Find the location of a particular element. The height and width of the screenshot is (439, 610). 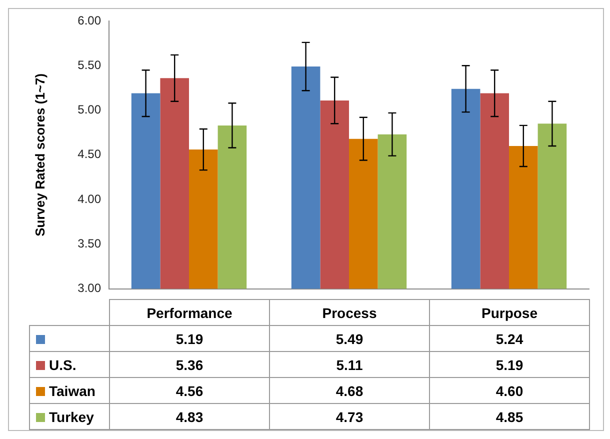

y-tick-label: 5.00 is located at coordinates (90, 109).